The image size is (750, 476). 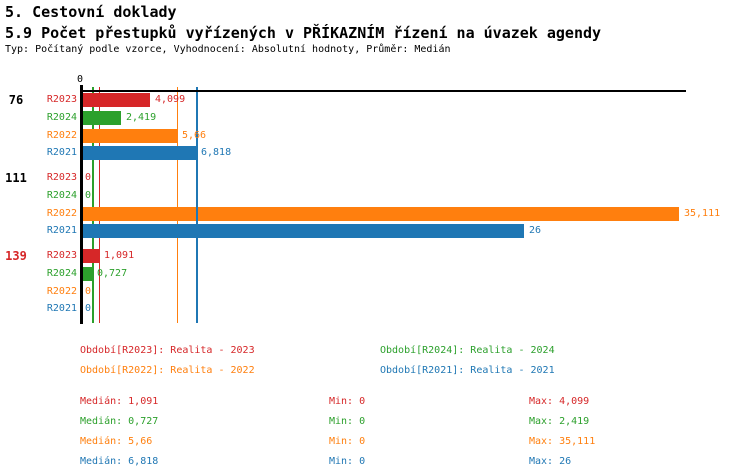 What do you see at coordinates (559, 401) in the screenshot?
I see `stat-max-r2023: Max: 4,099` at bounding box center [559, 401].